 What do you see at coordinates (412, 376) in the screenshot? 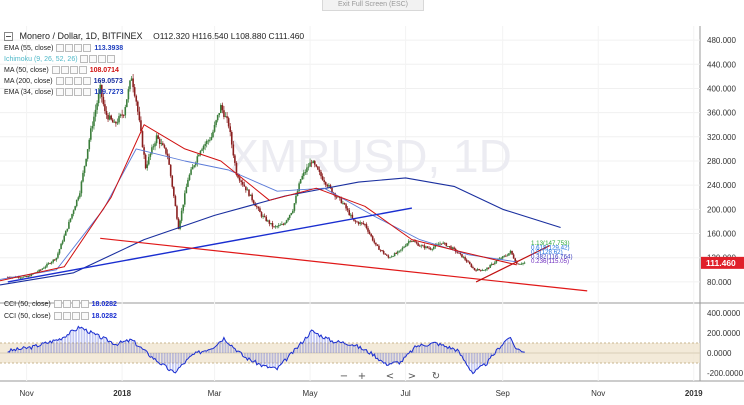
I see `scroll-right-button: >` at bounding box center [412, 376].